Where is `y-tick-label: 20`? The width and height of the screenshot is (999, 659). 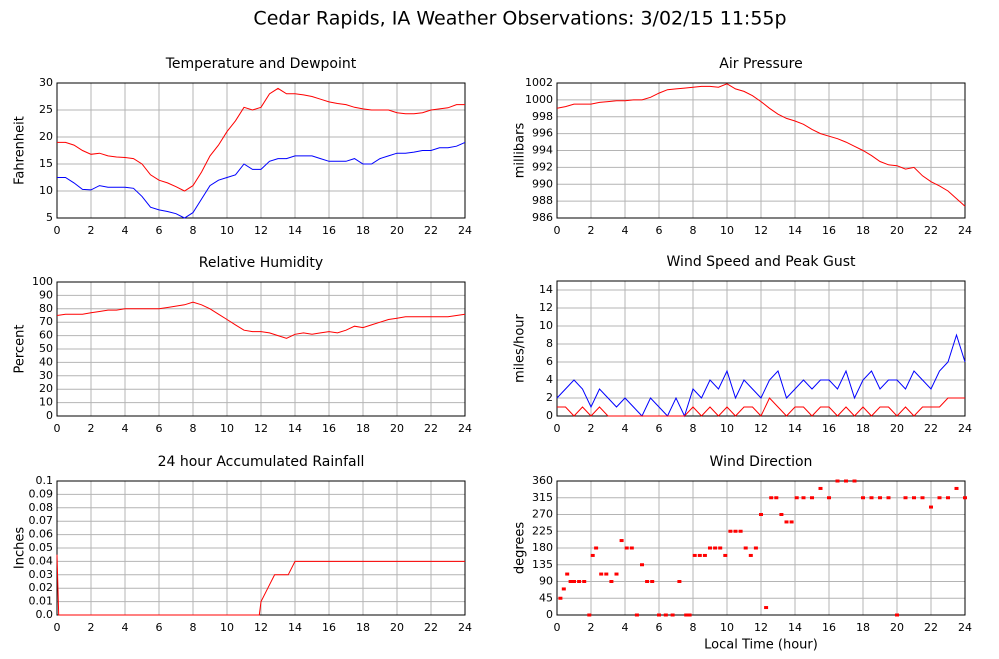
y-tick-label: 20 is located at coordinates (46, 388).